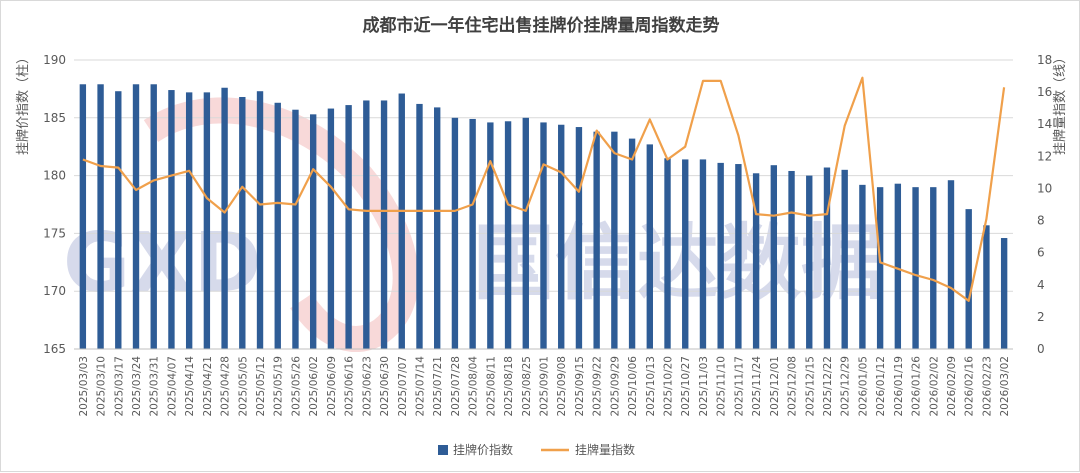 The height and width of the screenshot is (473, 1080). What do you see at coordinates (172, 386) in the screenshot?
I see `x-tick-label: 2025/04/07` at bounding box center [172, 386].